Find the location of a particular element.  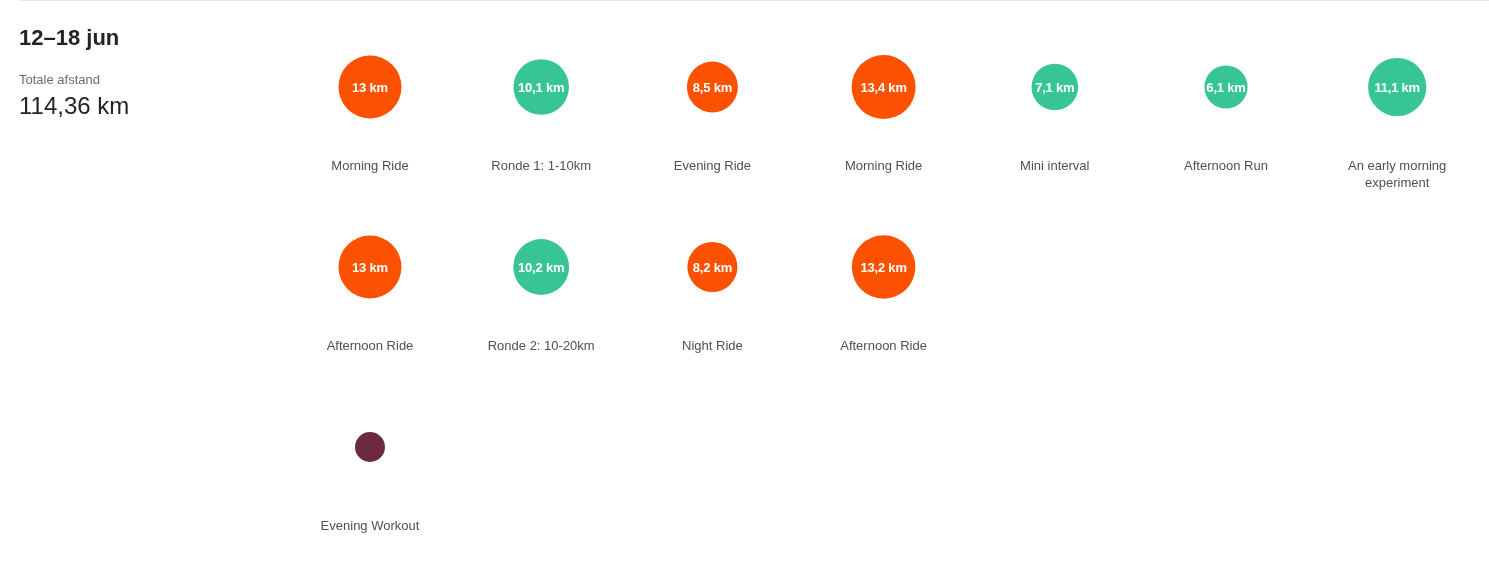

text: 114,36 km is located at coordinates (74, 105).